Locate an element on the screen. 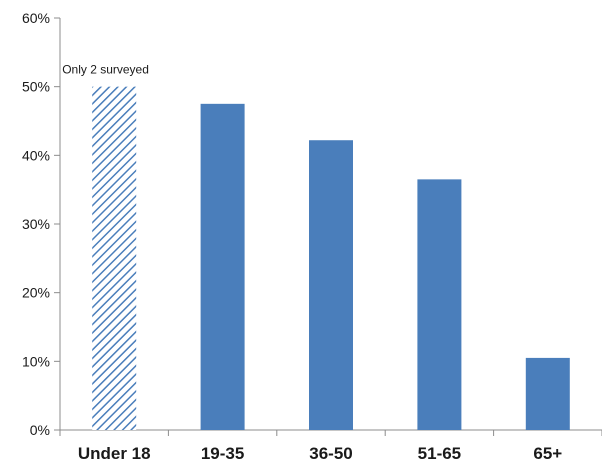 Image resolution: width=602 pixels, height=466 pixels. annotation-label: Only 2 surveyed is located at coordinates (105, 70).